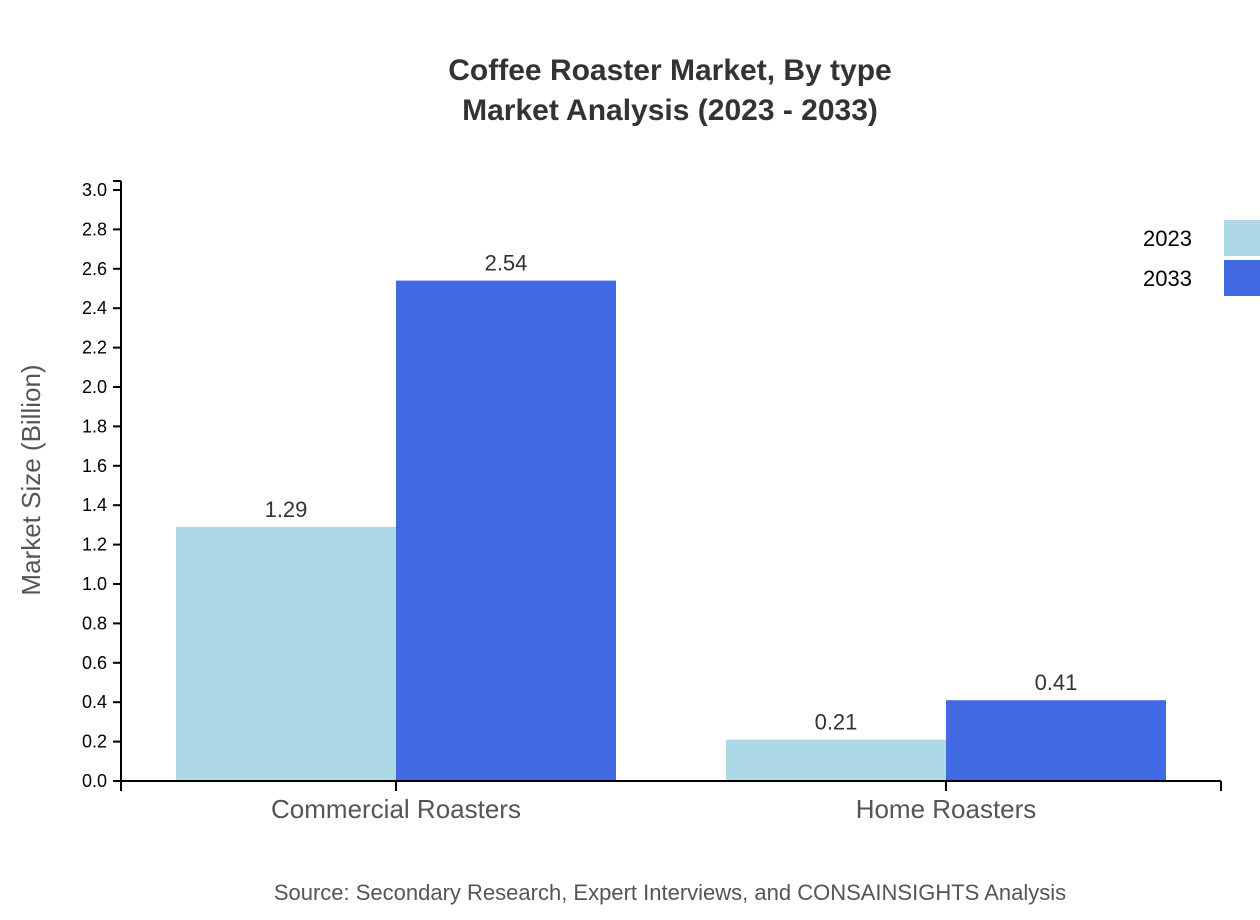 The width and height of the screenshot is (1260, 920). What do you see at coordinates (94, 623) in the screenshot?
I see `y-tick-label: 0.8` at bounding box center [94, 623].